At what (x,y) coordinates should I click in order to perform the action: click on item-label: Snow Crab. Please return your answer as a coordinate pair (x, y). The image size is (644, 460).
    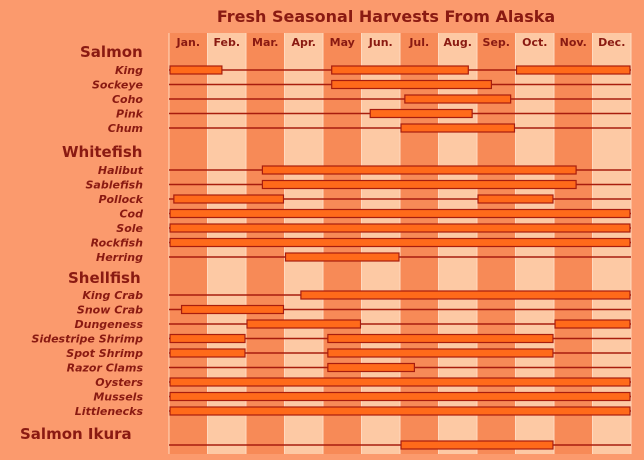
    Looking at the image, I should click on (110, 310).